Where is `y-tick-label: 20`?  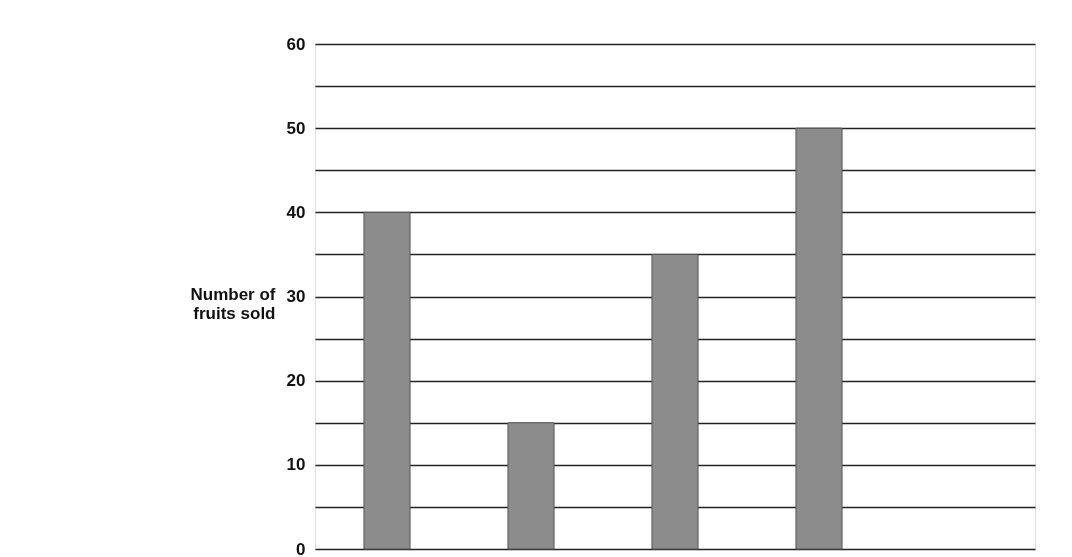 y-tick-label: 20 is located at coordinates (296, 381).